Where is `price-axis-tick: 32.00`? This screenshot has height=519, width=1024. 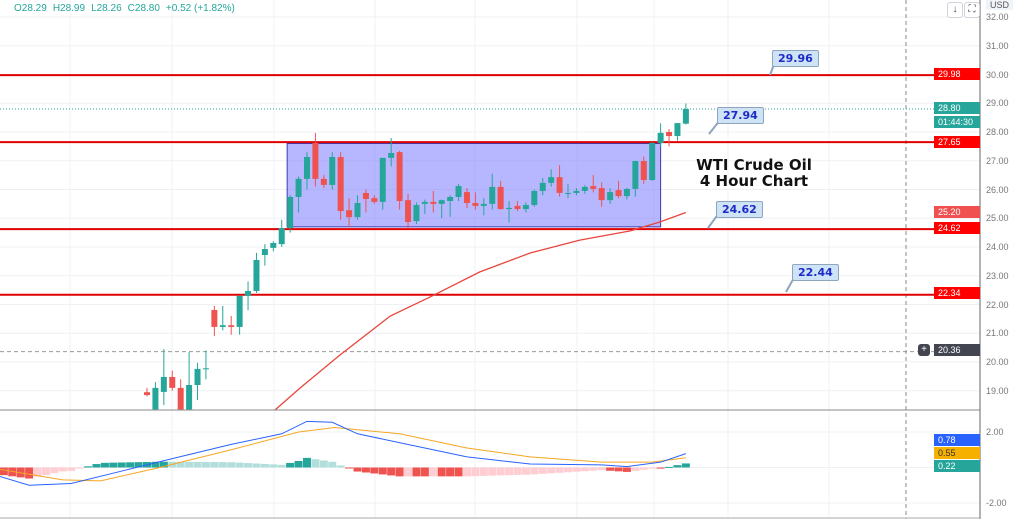
price-axis-tick: 32.00 is located at coordinates (997, 17).